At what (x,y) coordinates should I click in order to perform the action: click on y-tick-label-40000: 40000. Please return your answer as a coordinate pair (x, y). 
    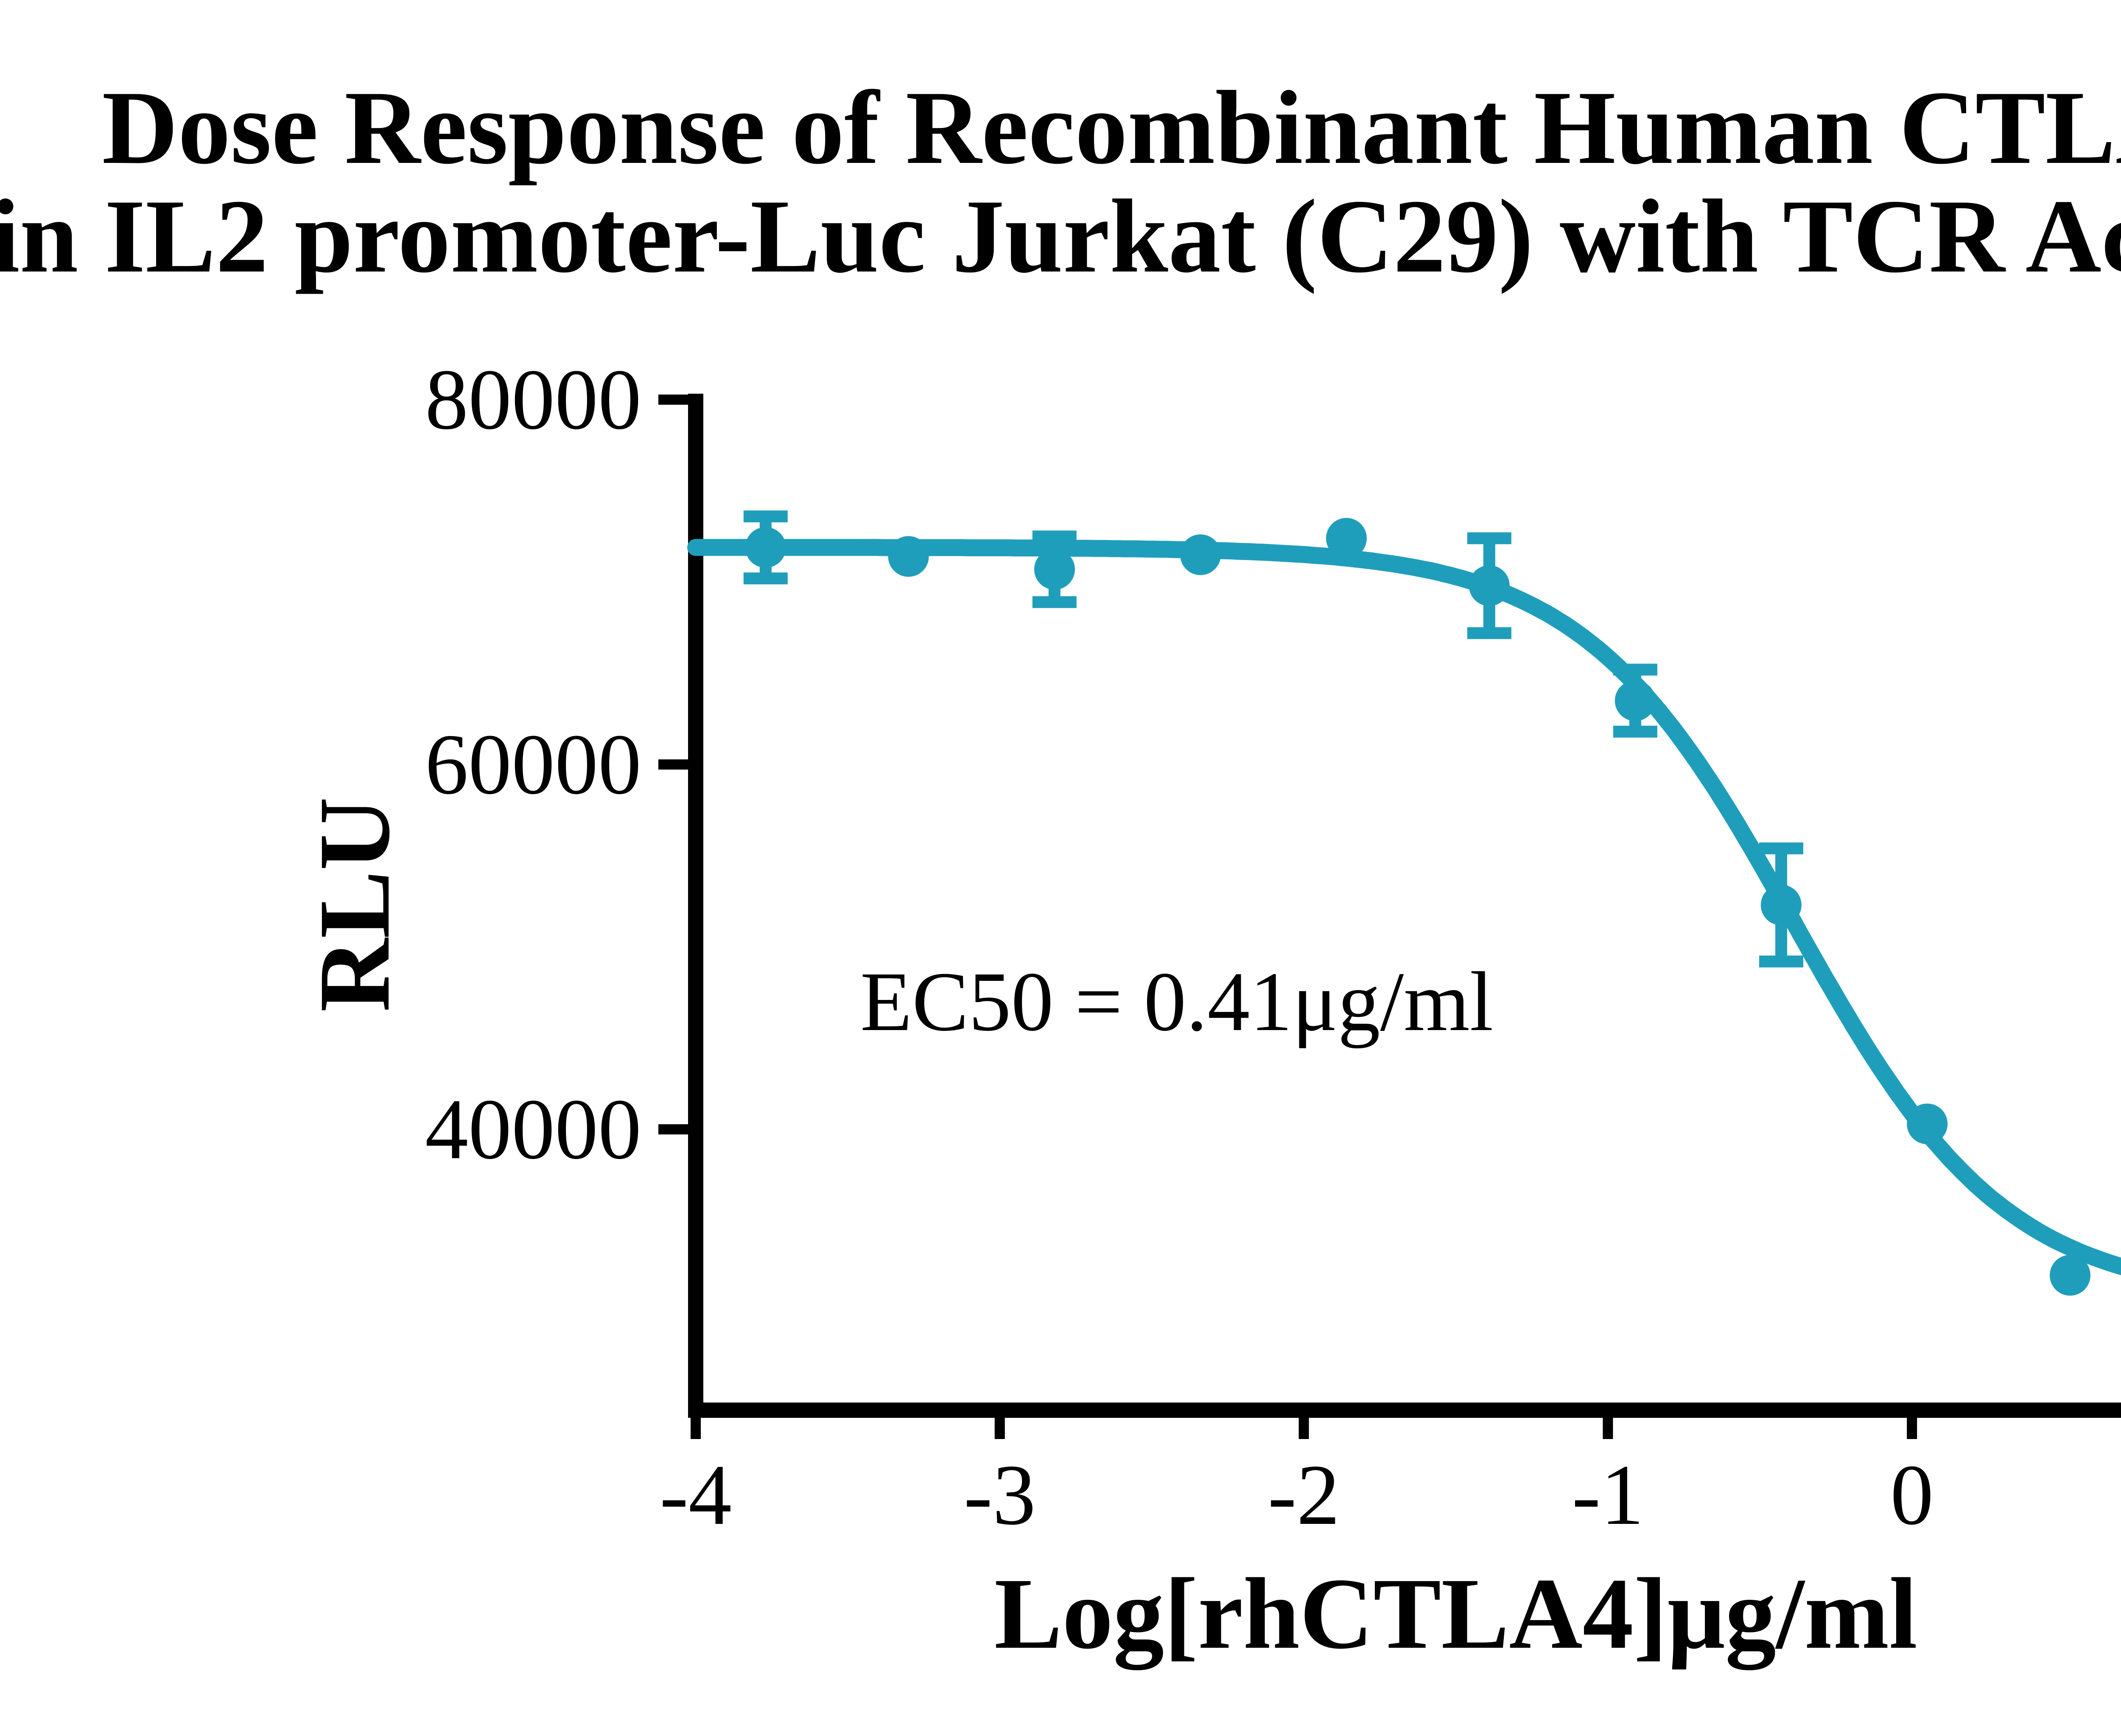
    Looking at the image, I should click on (533, 1129).